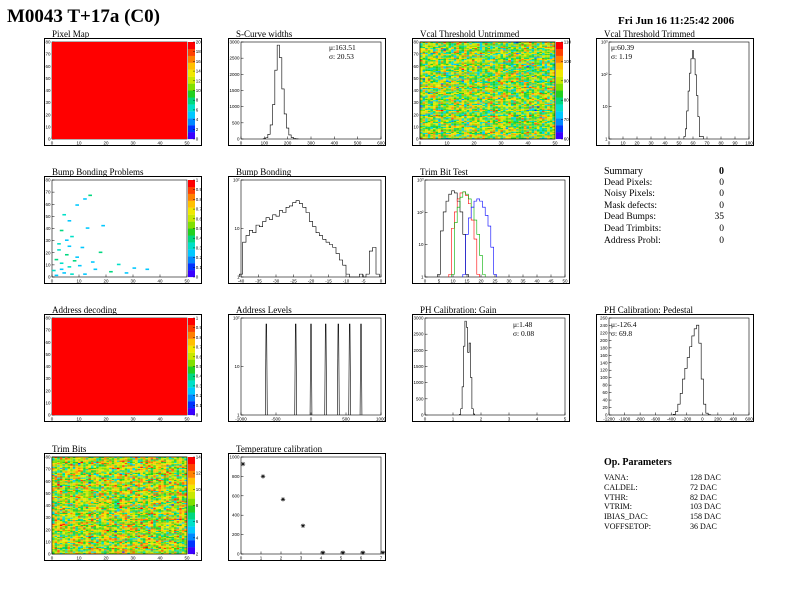 The width and height of the screenshot is (792, 612). What do you see at coordinates (604, 325) in the screenshot?
I see `y-tick-label: 240` at bounding box center [604, 325].